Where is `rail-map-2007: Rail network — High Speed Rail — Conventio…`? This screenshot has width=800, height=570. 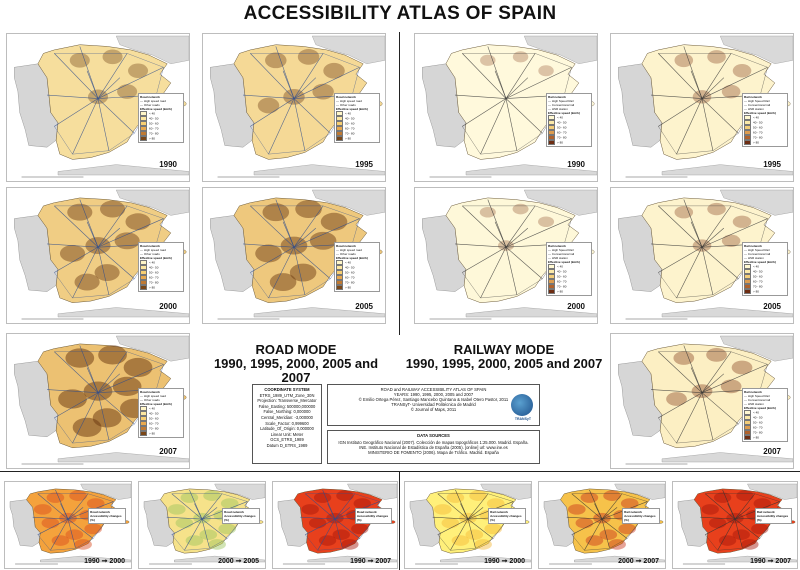 rail-map-2007: Rail network — High Speed Rail — Conventio… is located at coordinates (702, 401).